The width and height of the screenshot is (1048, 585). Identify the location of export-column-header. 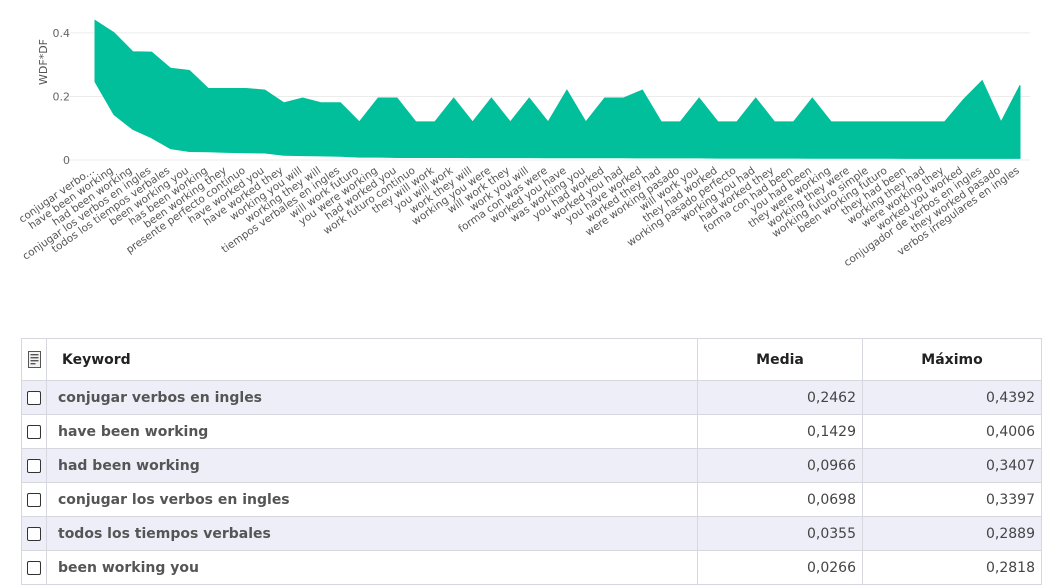
(34, 359).